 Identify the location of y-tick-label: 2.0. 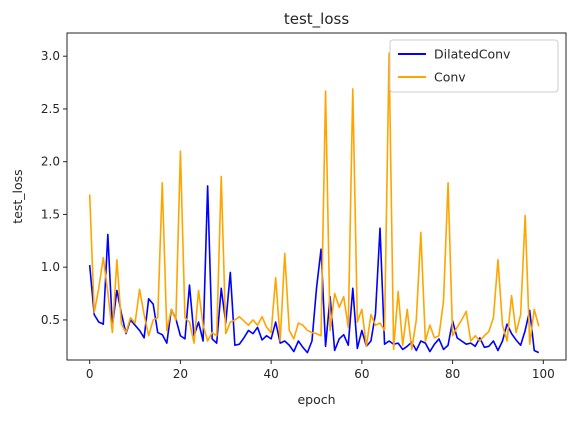
(50, 162).